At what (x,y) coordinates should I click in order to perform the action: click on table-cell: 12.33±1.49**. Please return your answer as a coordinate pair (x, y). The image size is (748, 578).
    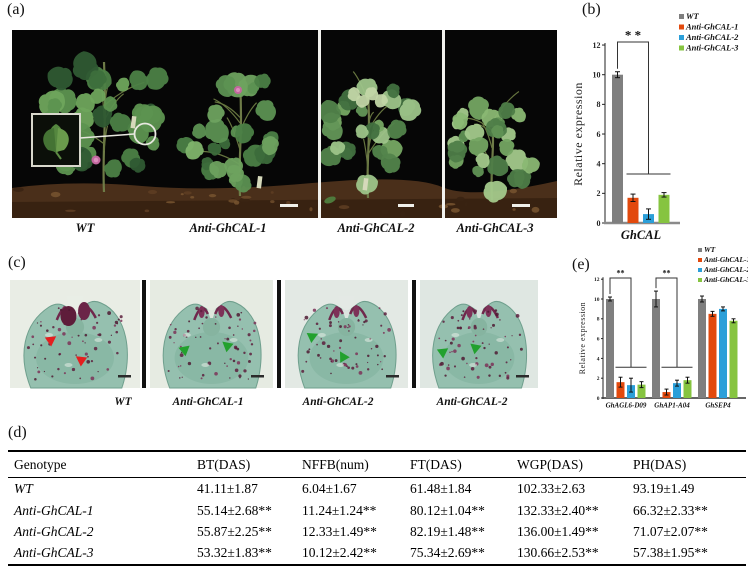
    Looking at the image, I should click on (339, 531).